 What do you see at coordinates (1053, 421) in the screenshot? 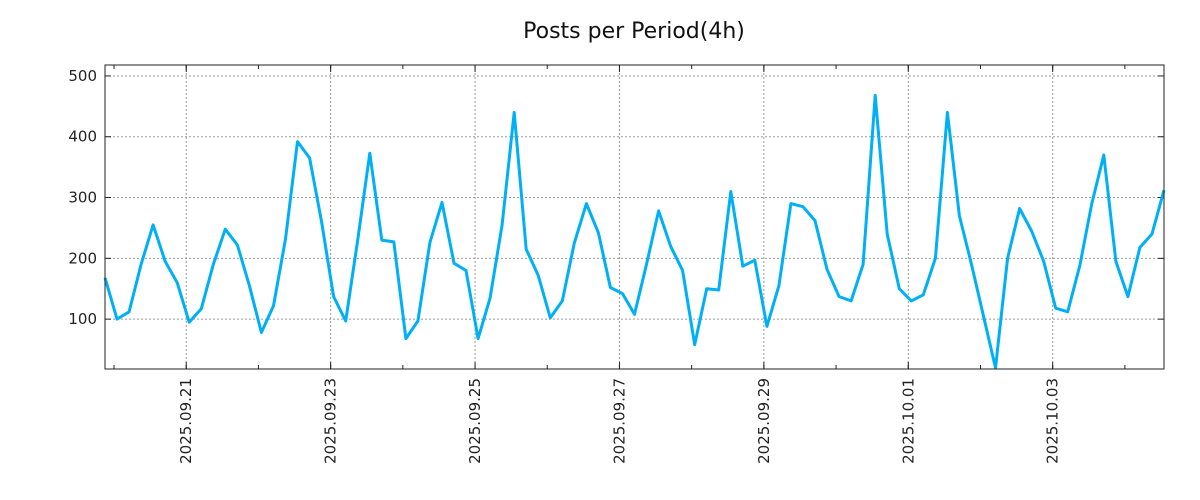
I see `x-tick-label: 2025.10.03` at bounding box center [1053, 421].